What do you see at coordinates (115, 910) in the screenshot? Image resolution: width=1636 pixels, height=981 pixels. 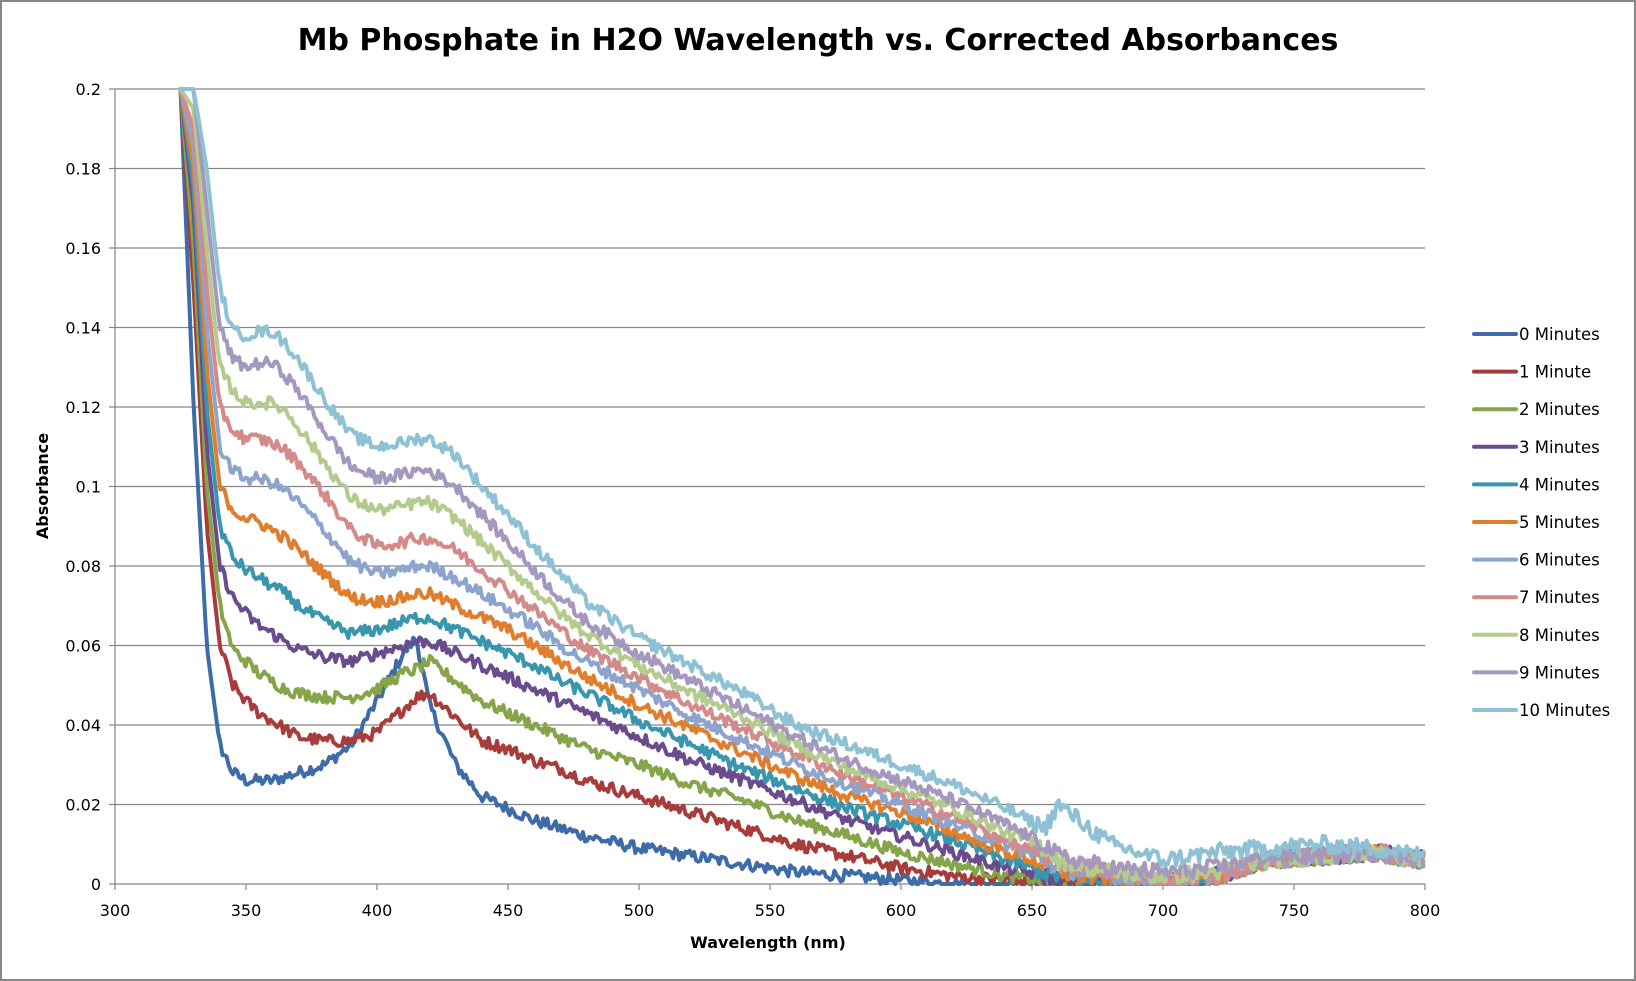 I see `x-tick-label: 300` at bounding box center [115, 910].